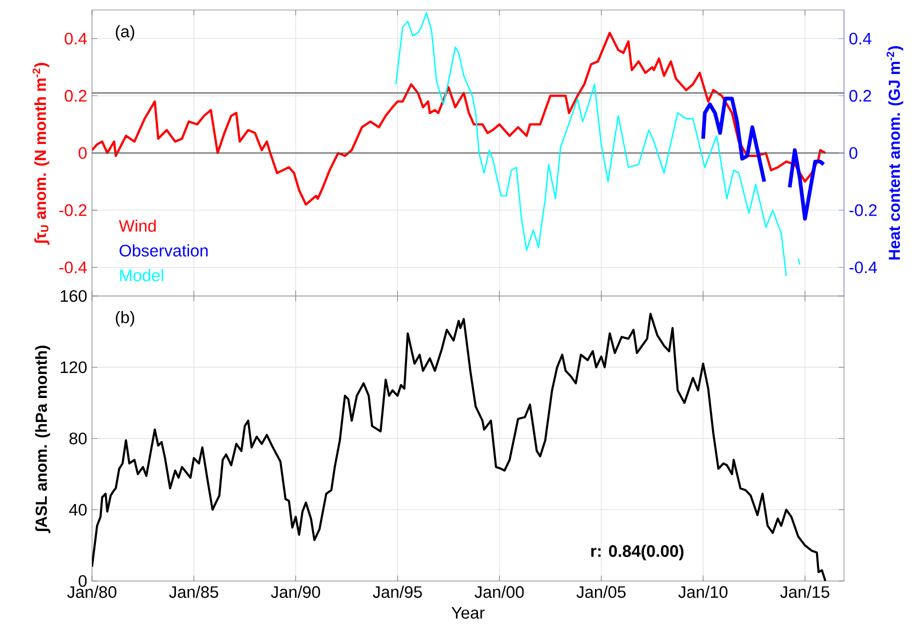 This screenshot has width=916, height=634. What do you see at coordinates (863, 267) in the screenshot?
I see `y2-tick-label: -0.4` at bounding box center [863, 267].